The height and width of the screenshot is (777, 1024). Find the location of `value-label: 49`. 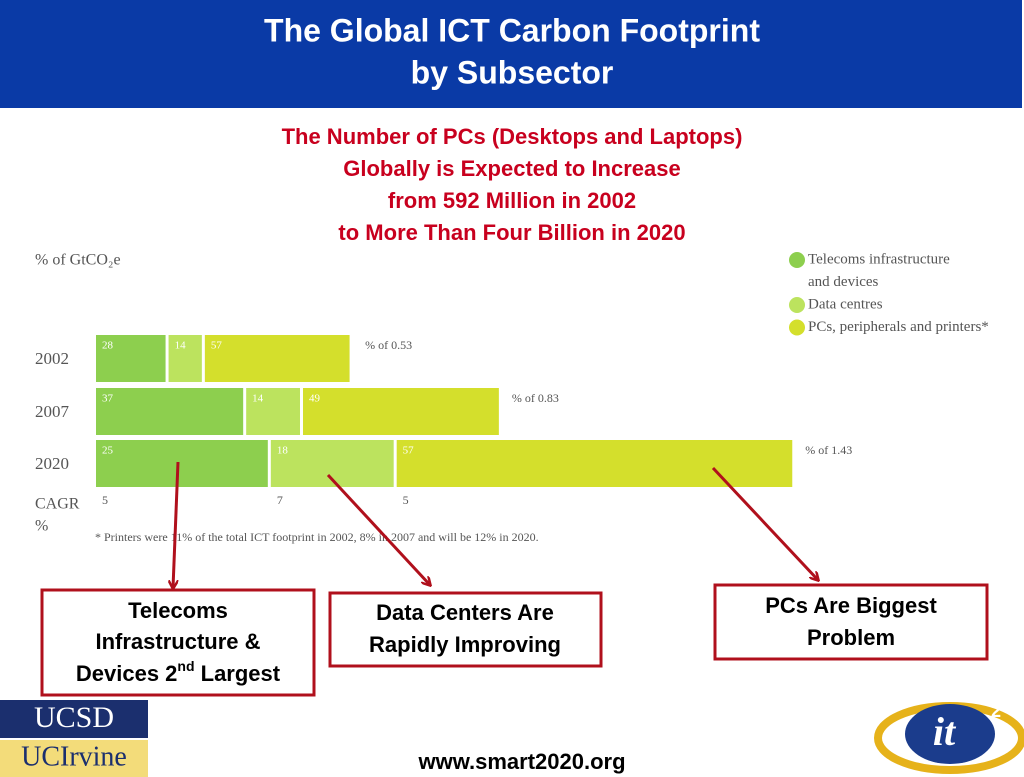

value-label: 49 is located at coordinates (315, 399).